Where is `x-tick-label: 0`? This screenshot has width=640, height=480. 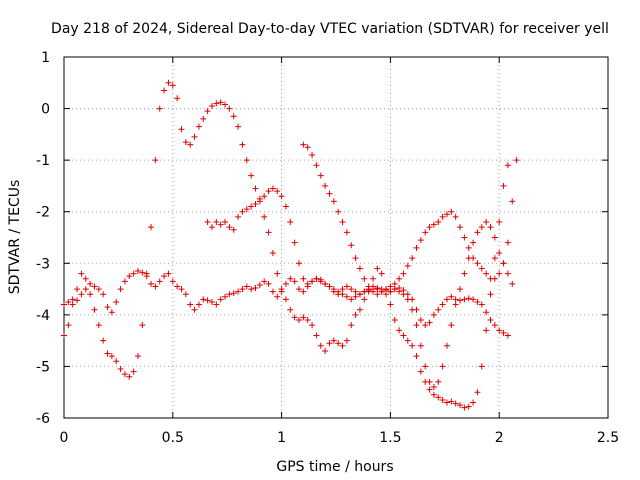 x-tick-label: 0 is located at coordinates (64, 438).